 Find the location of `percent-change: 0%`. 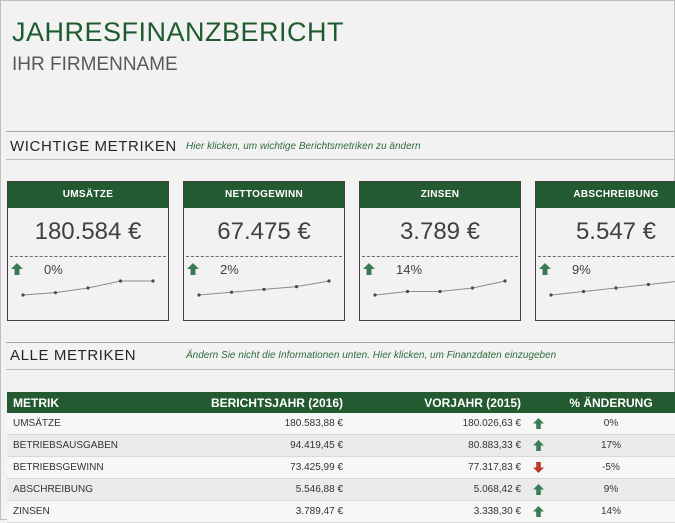

percent-change: 0% is located at coordinates (611, 424).